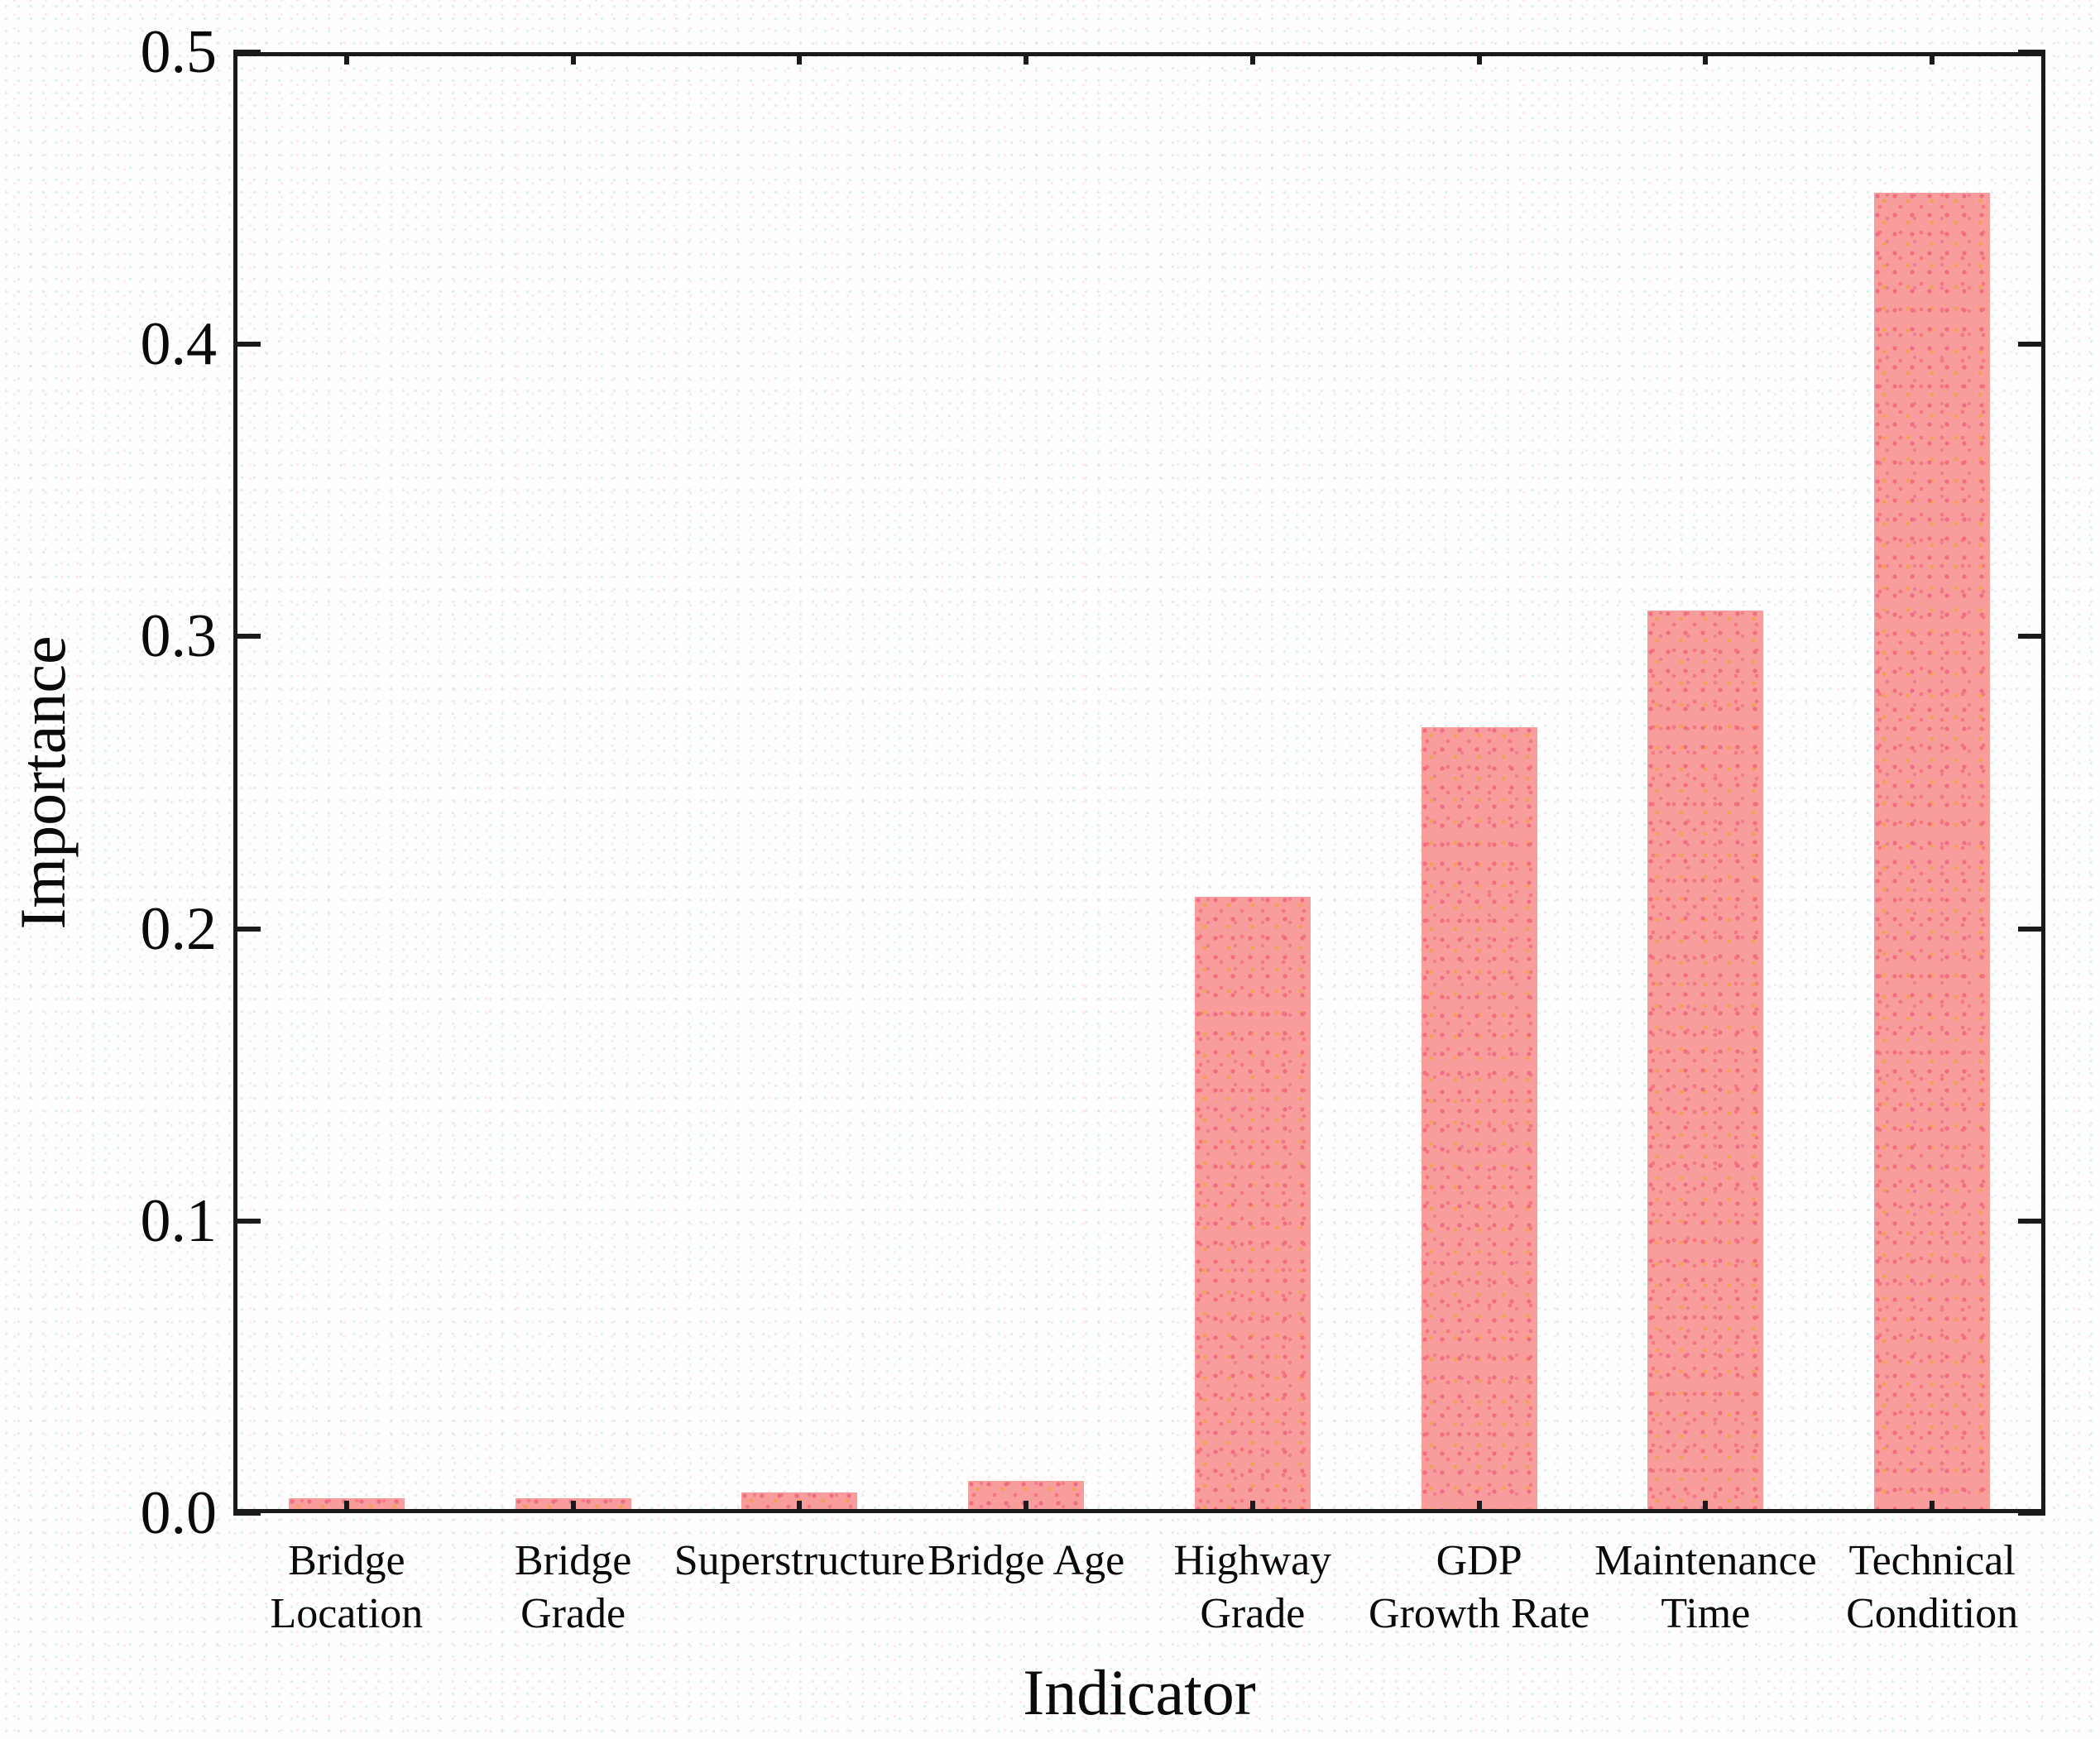  What do you see at coordinates (1479, 1119) in the screenshot?
I see `bar-gdp-growth-rate` at bounding box center [1479, 1119].